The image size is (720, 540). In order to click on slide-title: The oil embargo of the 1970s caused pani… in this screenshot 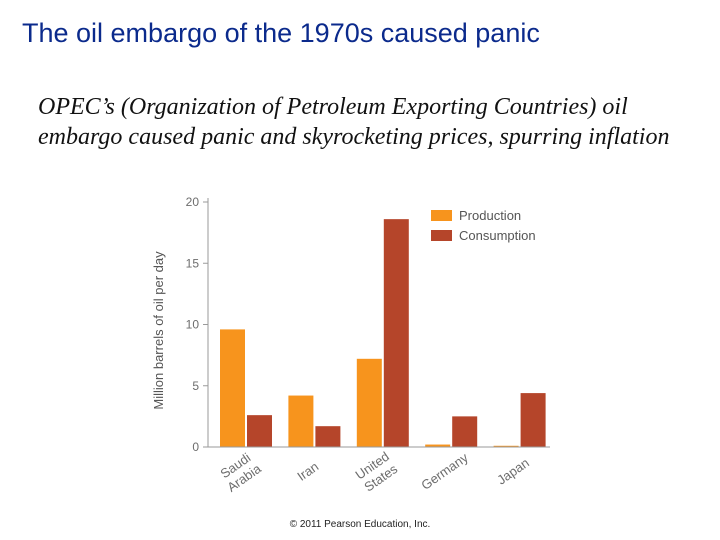, I will do `click(281, 33)`.